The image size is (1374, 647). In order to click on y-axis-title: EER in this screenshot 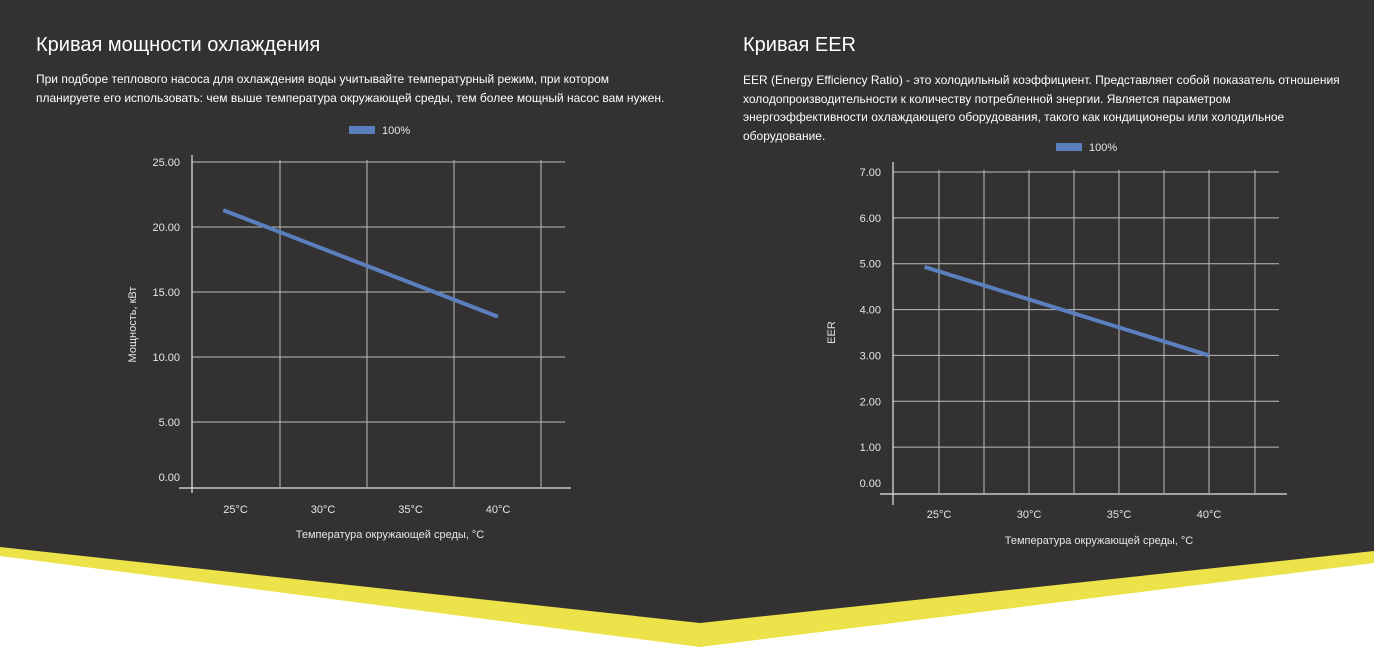, I will do `click(832, 332)`.